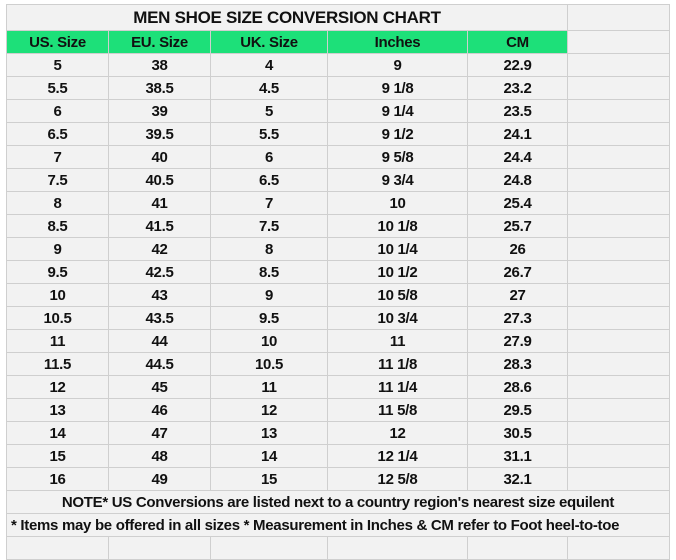  What do you see at coordinates (517, 111) in the screenshot?
I see `cell-cm: 23.5` at bounding box center [517, 111].